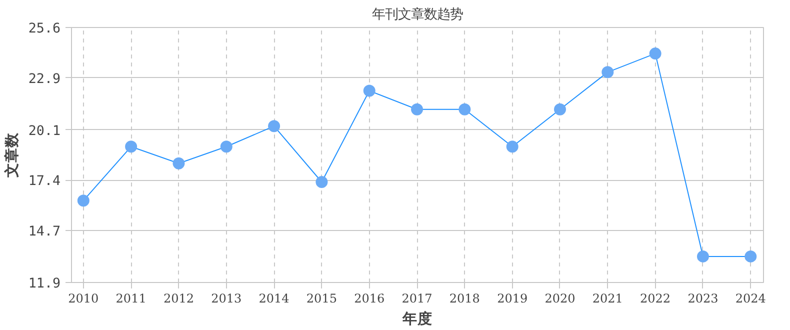  I want to click on x-tick-label: 2018, so click(464, 299).